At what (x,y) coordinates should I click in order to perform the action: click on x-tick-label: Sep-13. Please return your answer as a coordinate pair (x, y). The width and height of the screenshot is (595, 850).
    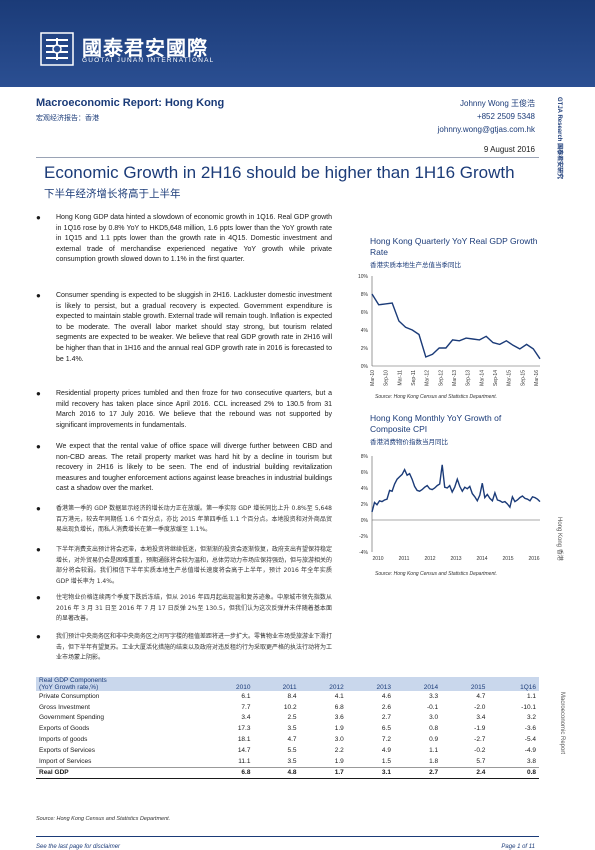
    Looking at the image, I should click on (469, 378).